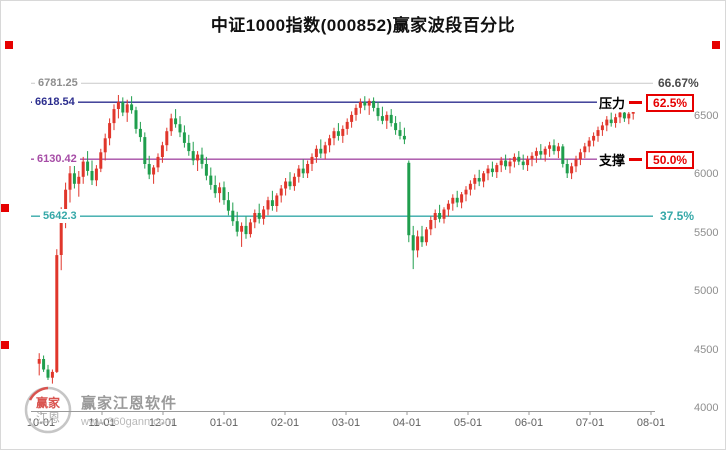 The width and height of the screenshot is (726, 450). What do you see at coordinates (677, 216) in the screenshot?
I see `level-375-pct-label: 37.5%` at bounding box center [677, 216].